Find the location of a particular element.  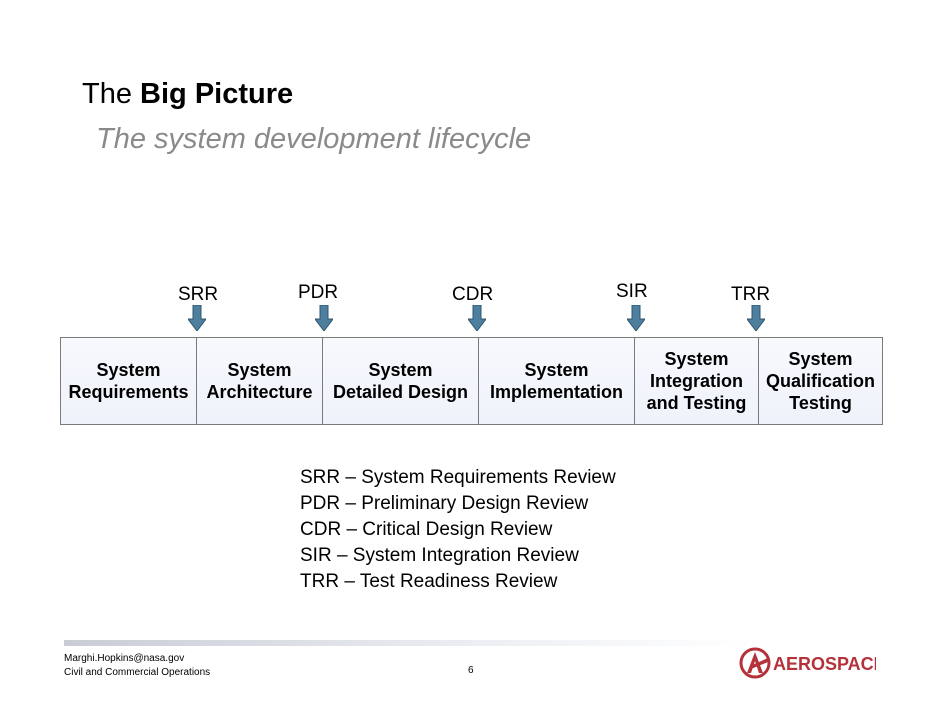

review-label-pdr: PDR is located at coordinates (318, 292).